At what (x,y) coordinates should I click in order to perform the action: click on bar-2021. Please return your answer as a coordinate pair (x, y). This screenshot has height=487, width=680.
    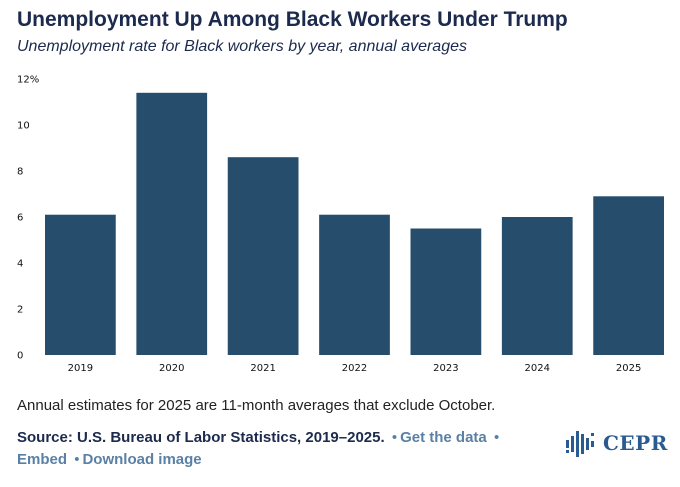
    Looking at the image, I should click on (263, 256).